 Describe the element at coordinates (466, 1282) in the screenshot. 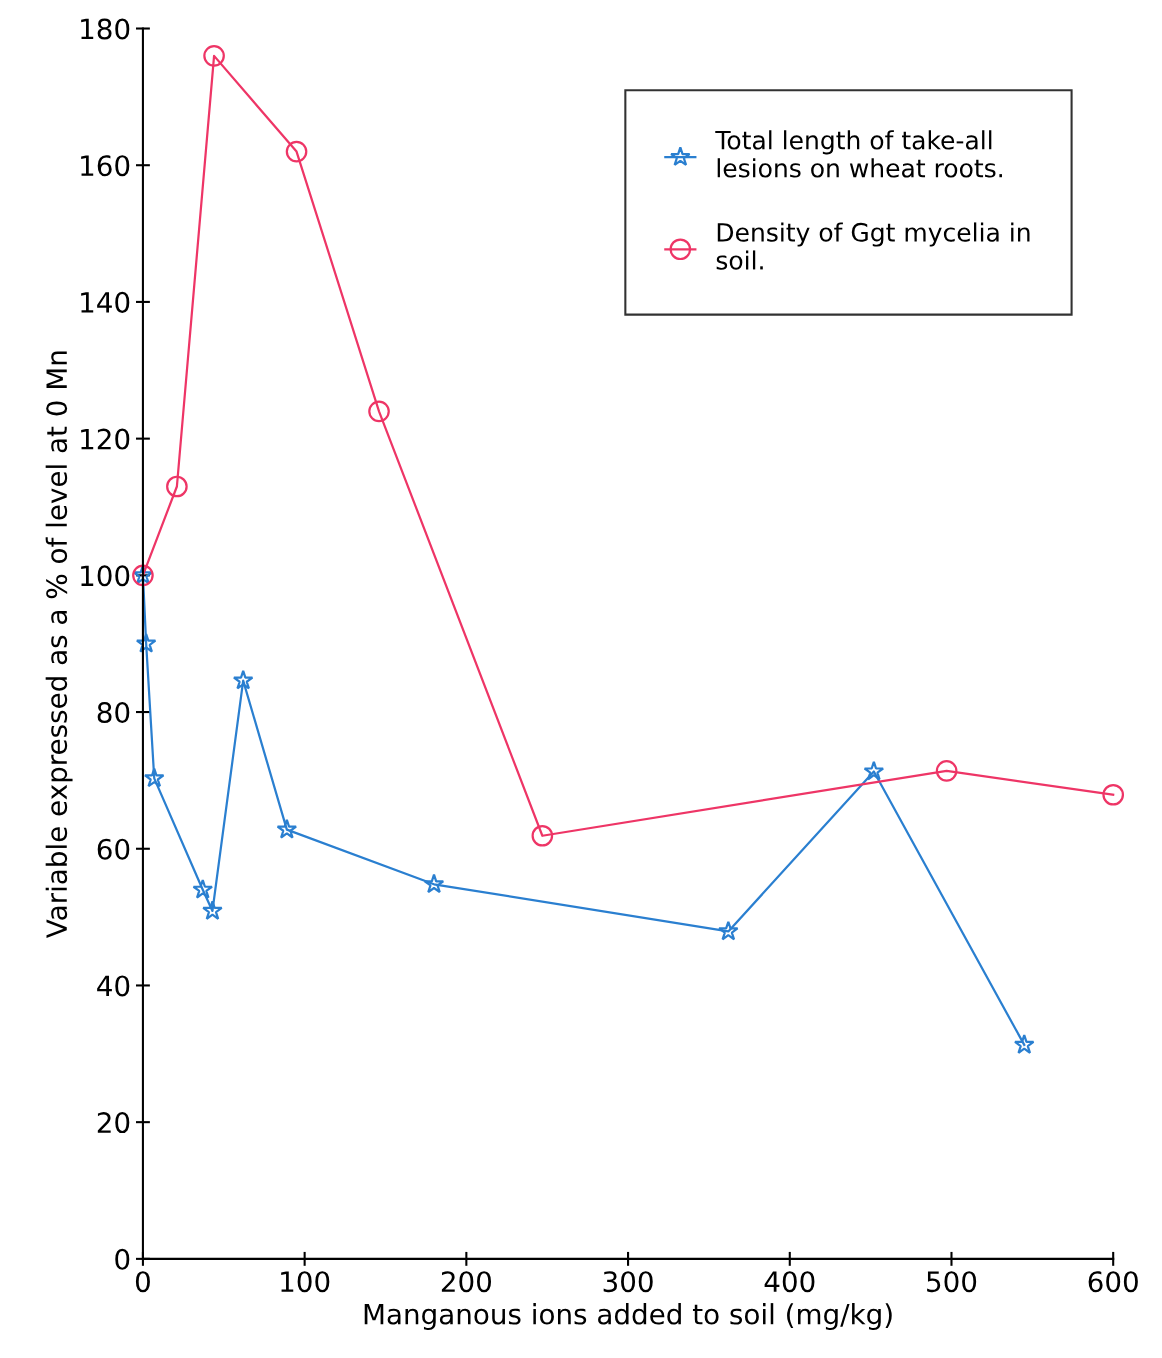

I see `x-tick-label: 200` at that location.